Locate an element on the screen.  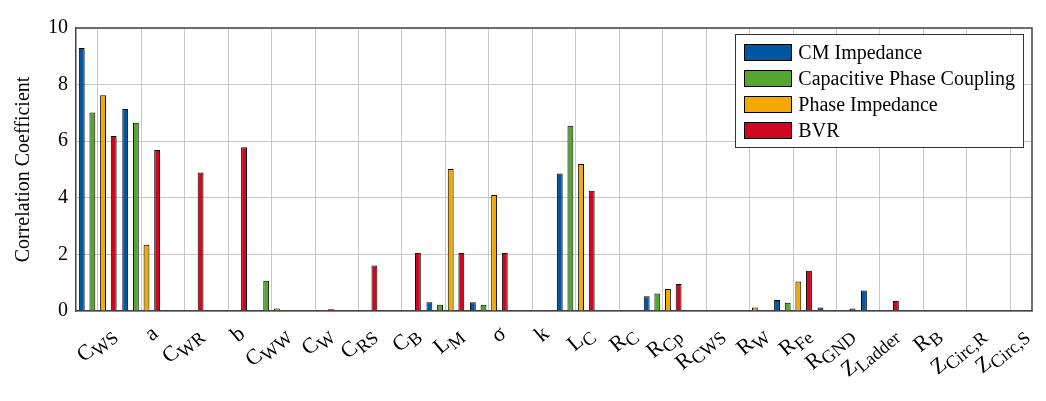
y-tick-label: 4 is located at coordinates (63, 196).